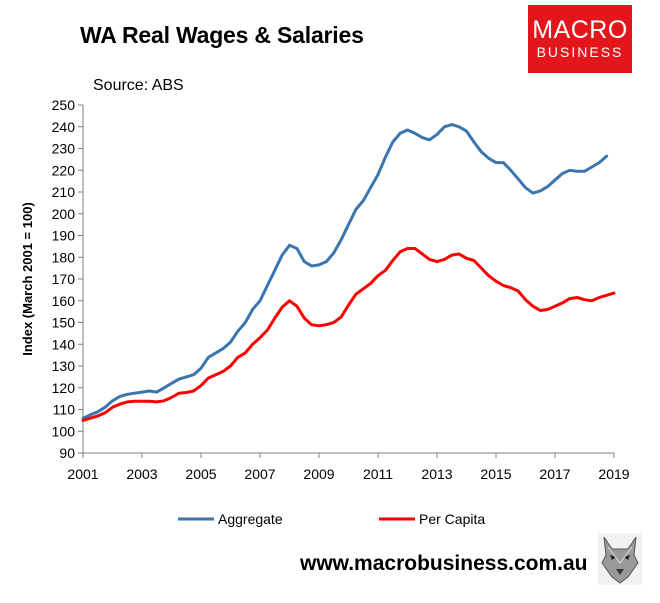  What do you see at coordinates (64, 105) in the screenshot?
I see `y-tick-label: 250` at bounding box center [64, 105].